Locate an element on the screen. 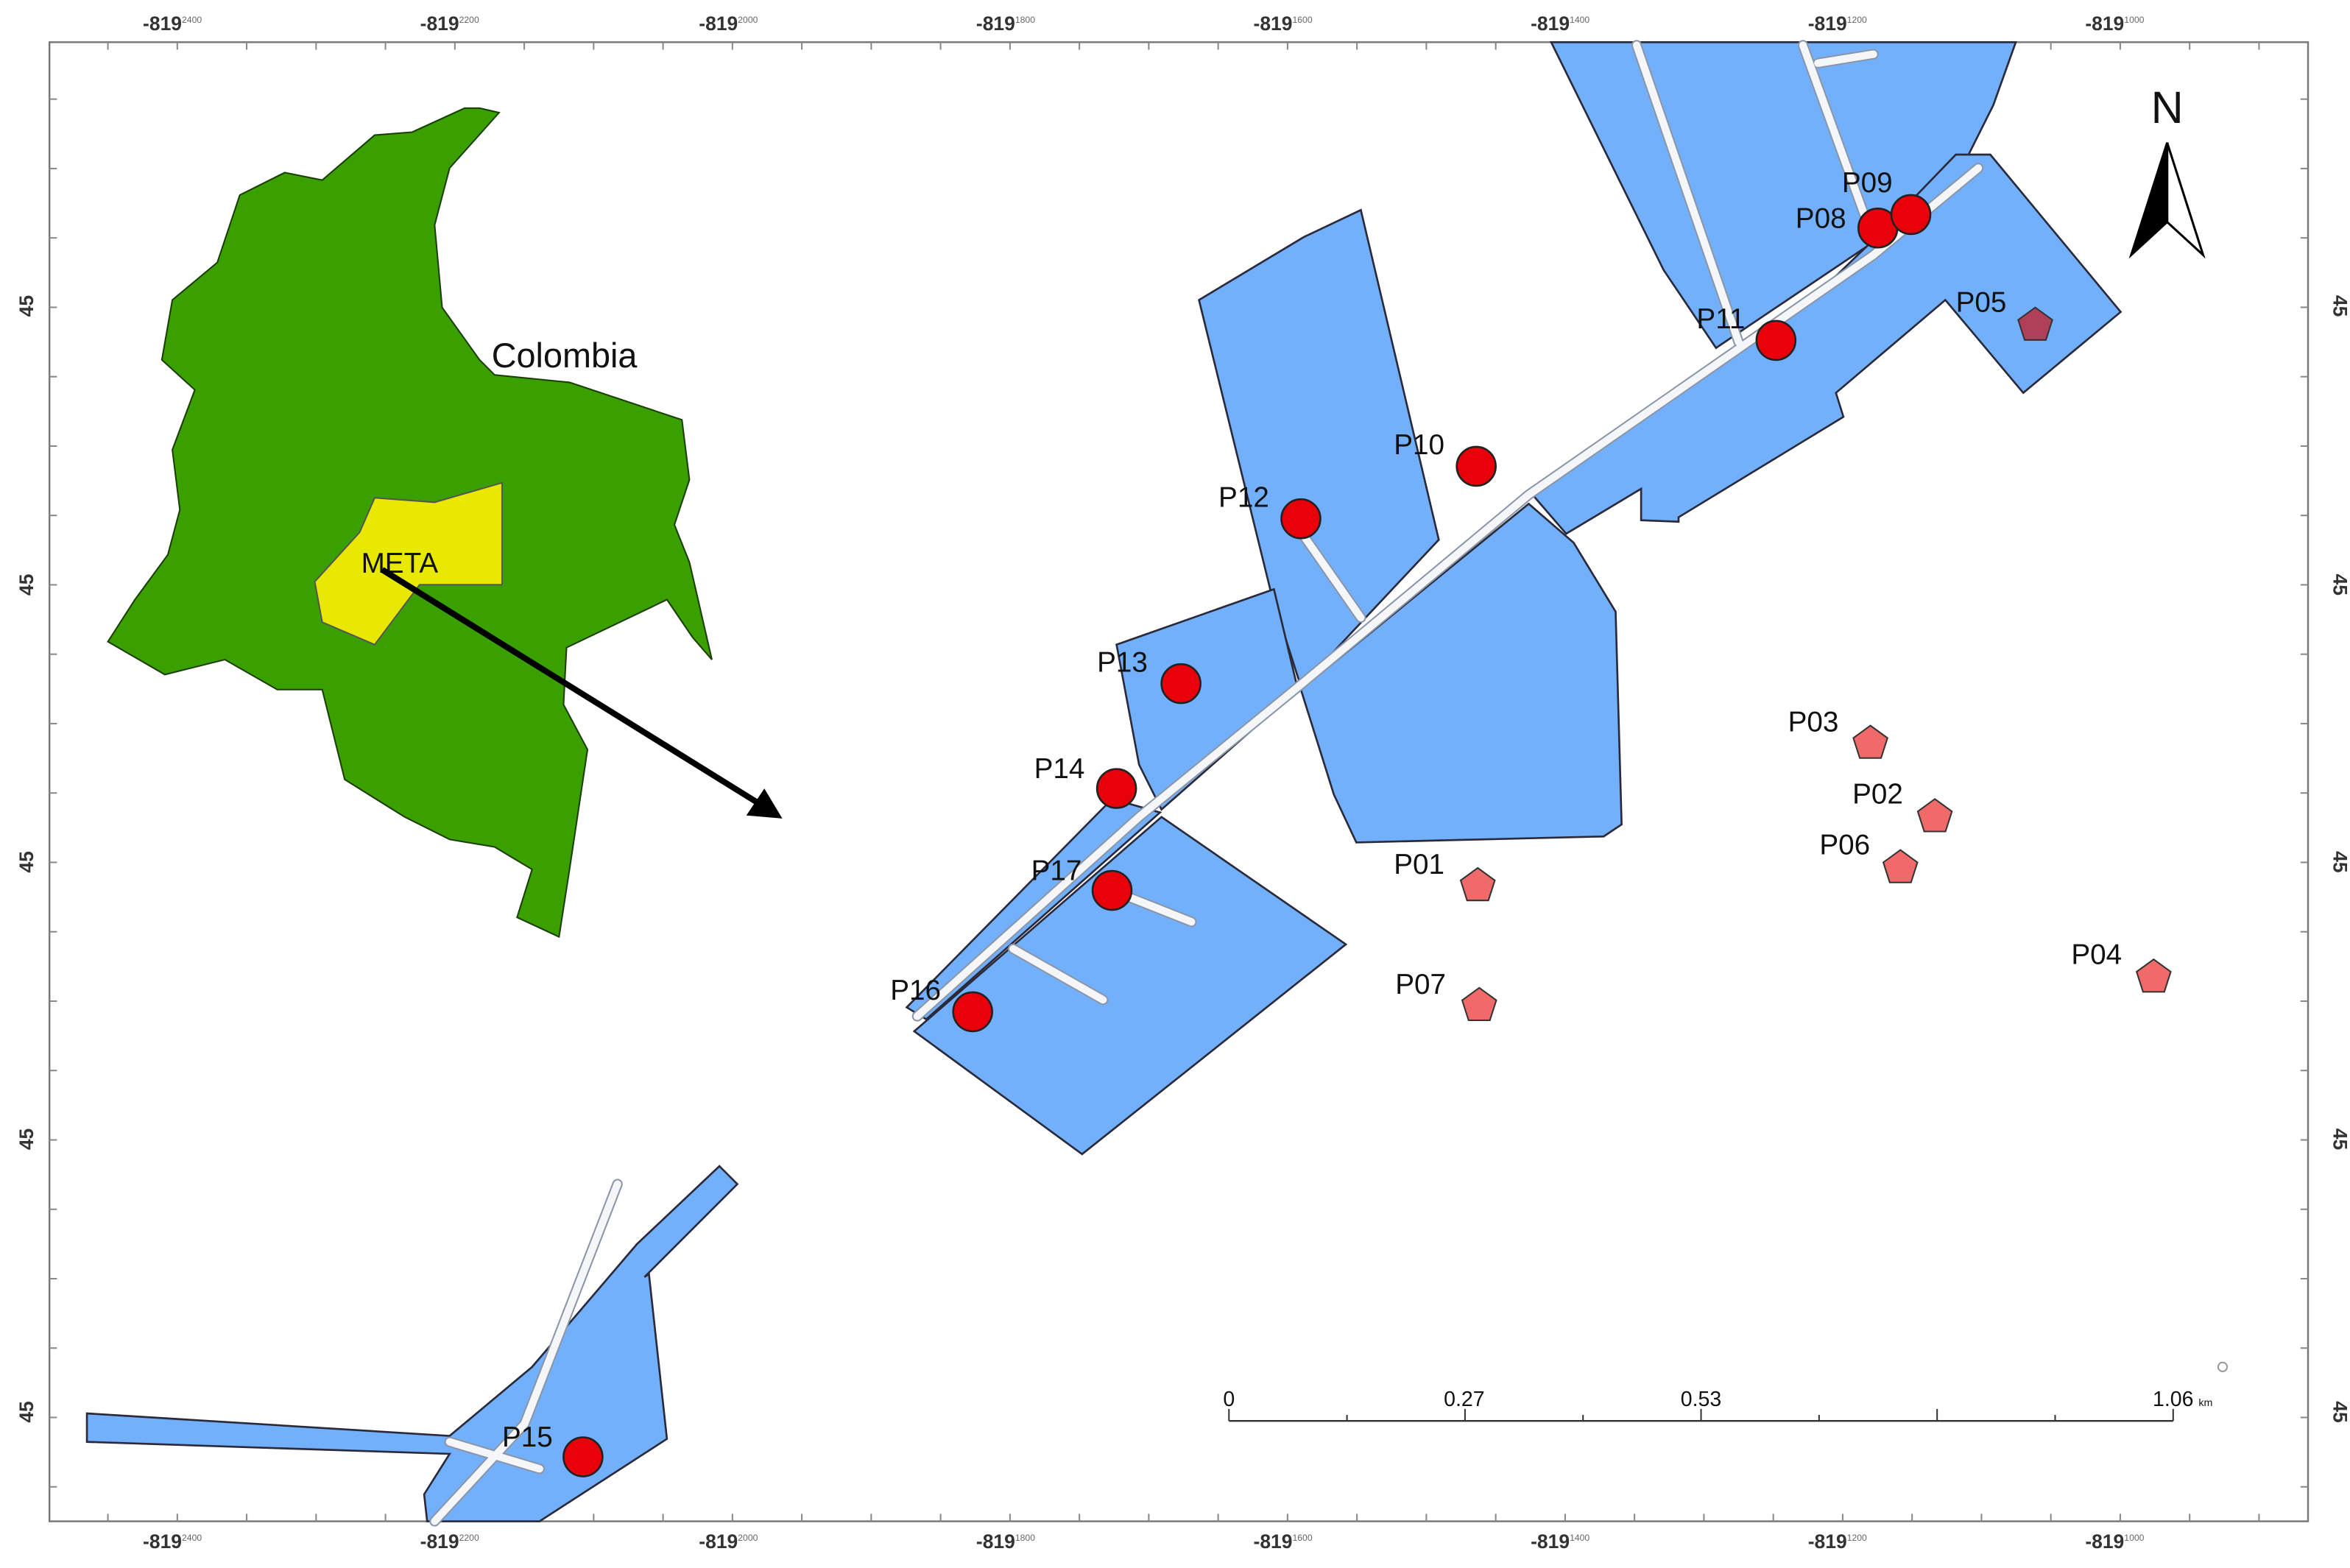 The image size is (2350, 1568). north-left is located at coordinates (2148, 200).